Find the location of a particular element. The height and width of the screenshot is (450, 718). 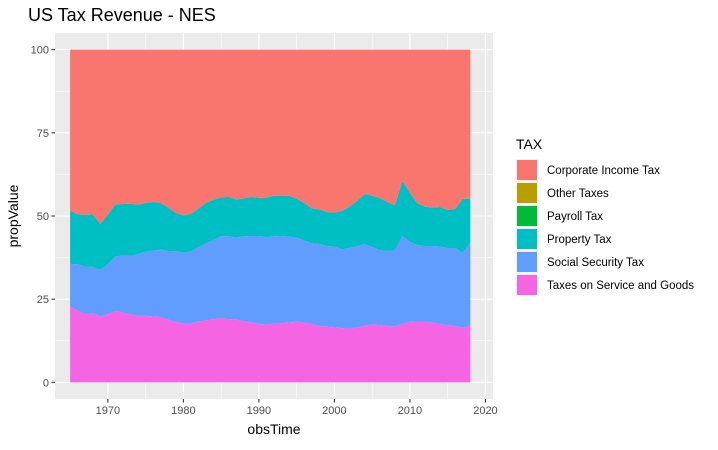

chart-title: US Tax Revenue - NES is located at coordinates (122, 15).